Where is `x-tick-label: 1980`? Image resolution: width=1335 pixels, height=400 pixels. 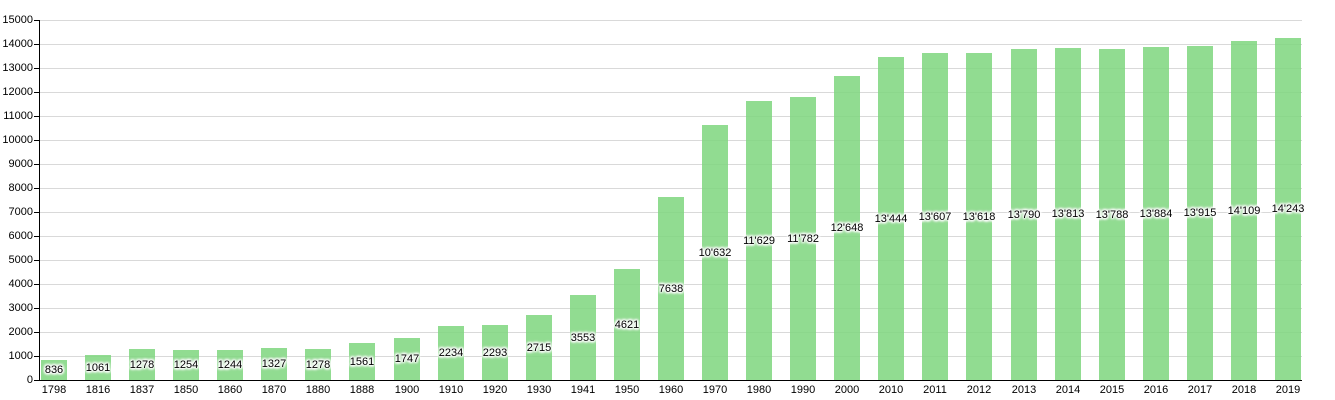 x-tick-label: 1980 is located at coordinates (759, 390).